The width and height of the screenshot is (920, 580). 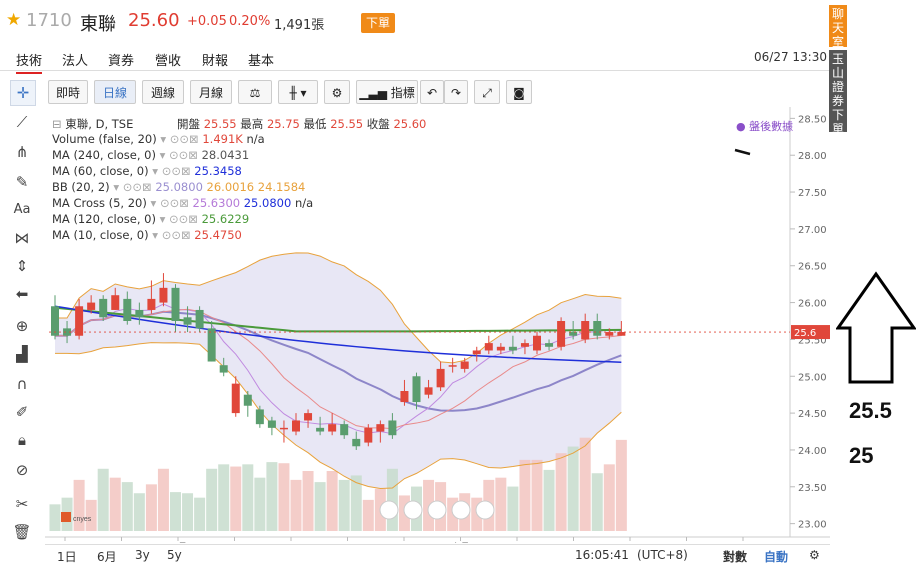 What do you see at coordinates (22, 384) in the screenshot?
I see `magnet-icon: ∩` at bounding box center [22, 384].